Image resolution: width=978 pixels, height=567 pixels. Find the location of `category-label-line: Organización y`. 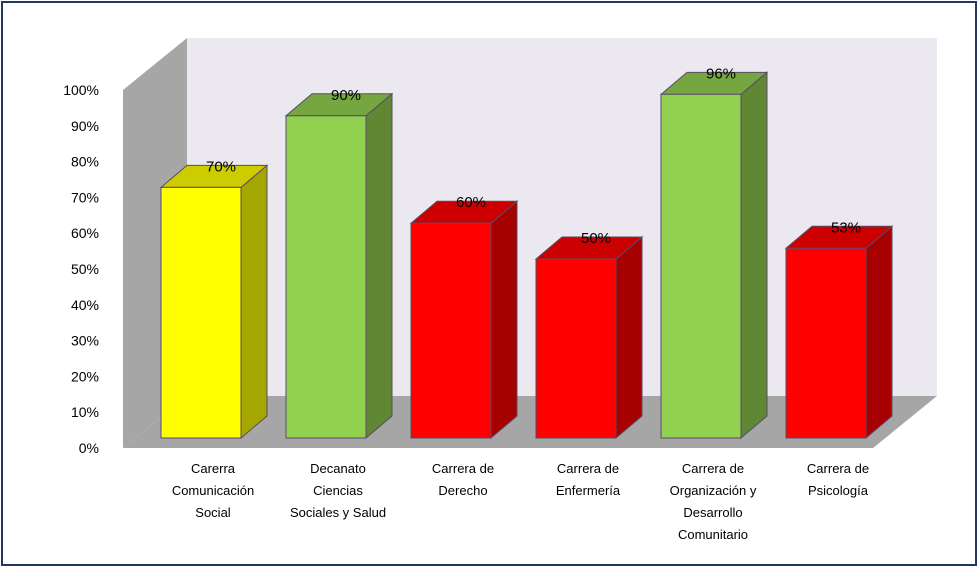

category-label-line: Organización y is located at coordinates (713, 490).